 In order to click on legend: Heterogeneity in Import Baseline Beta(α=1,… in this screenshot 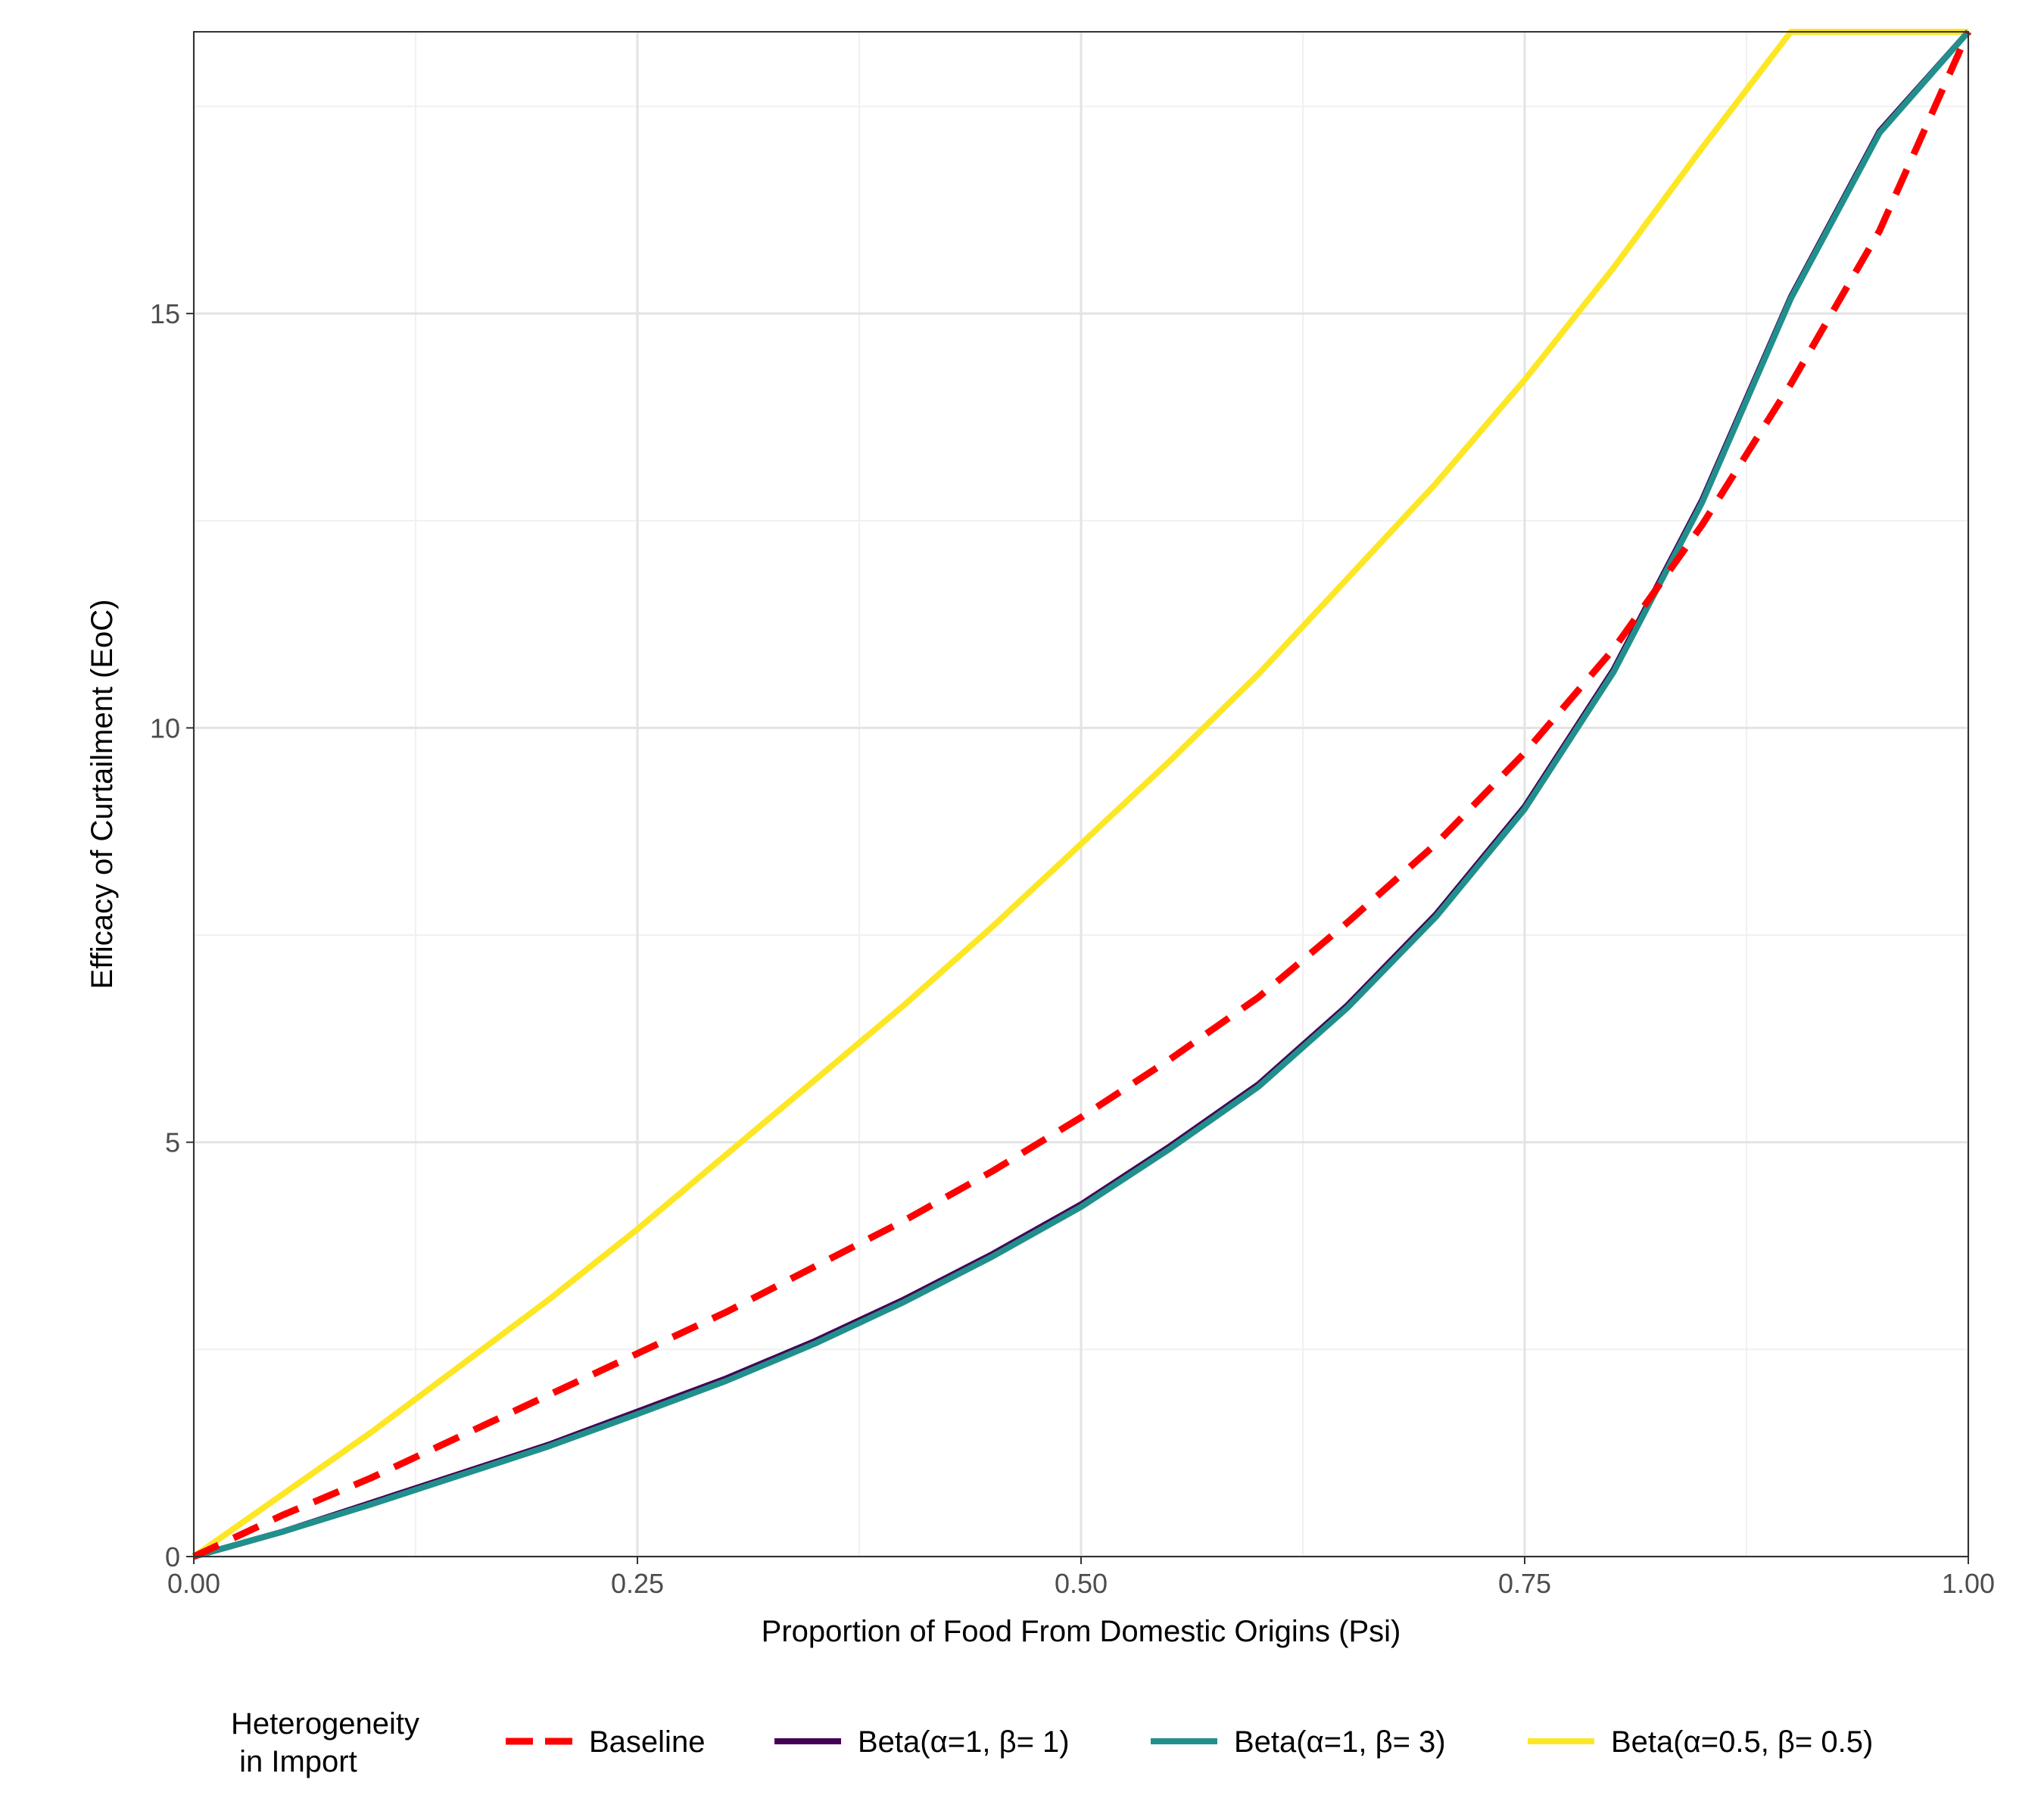, I will do `click(1052, 1742)`.